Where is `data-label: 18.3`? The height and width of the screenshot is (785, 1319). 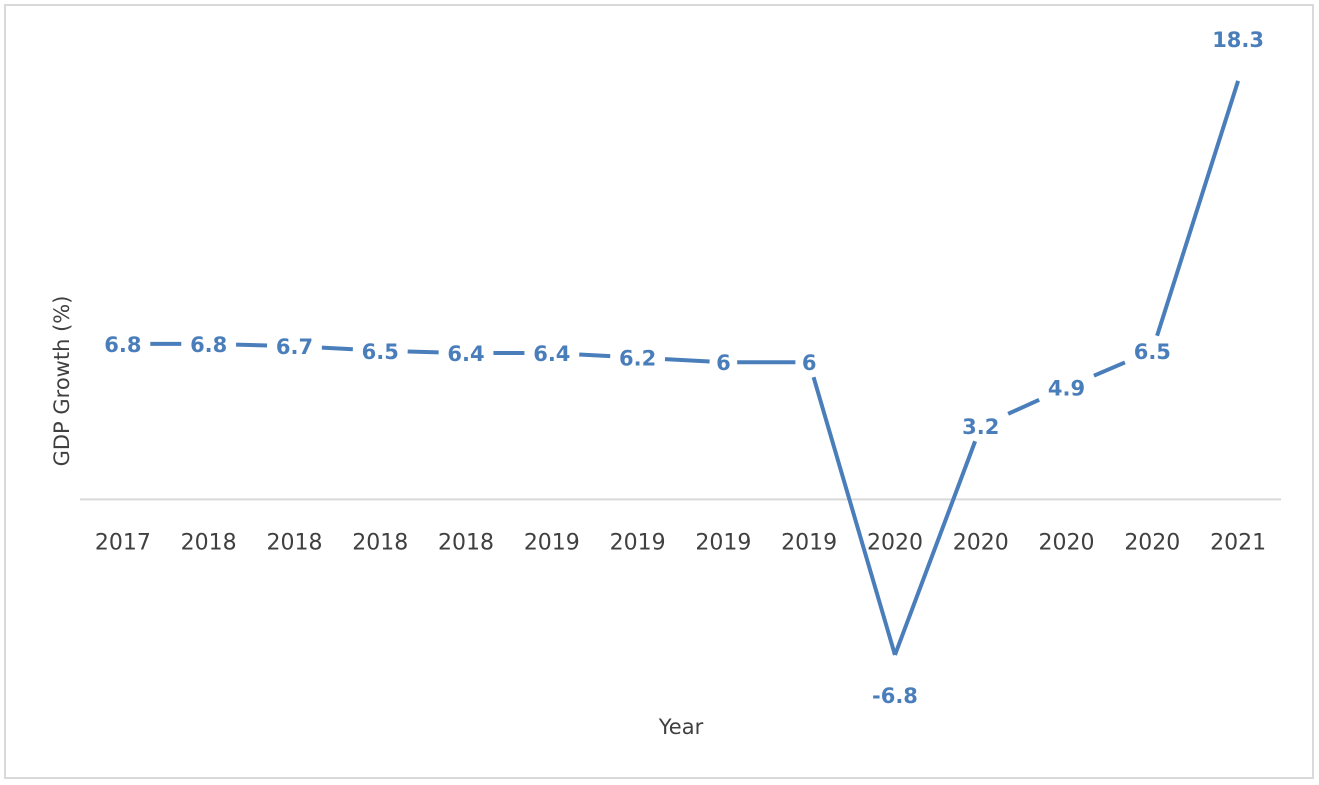 data-label: 18.3 is located at coordinates (1238, 40).